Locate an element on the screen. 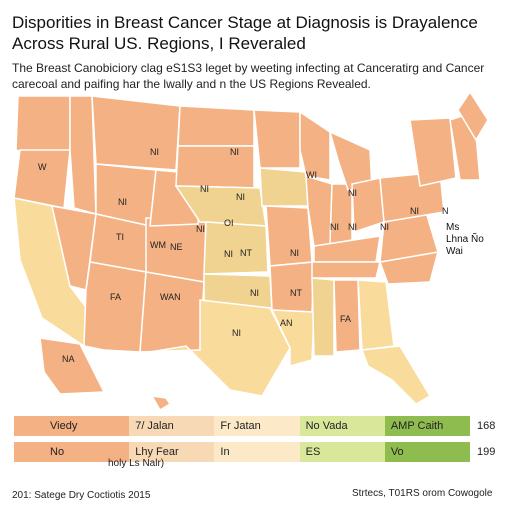 Image resolution: width=512 pixels, height=512 pixels. state-label: WAN is located at coordinates (170, 297).